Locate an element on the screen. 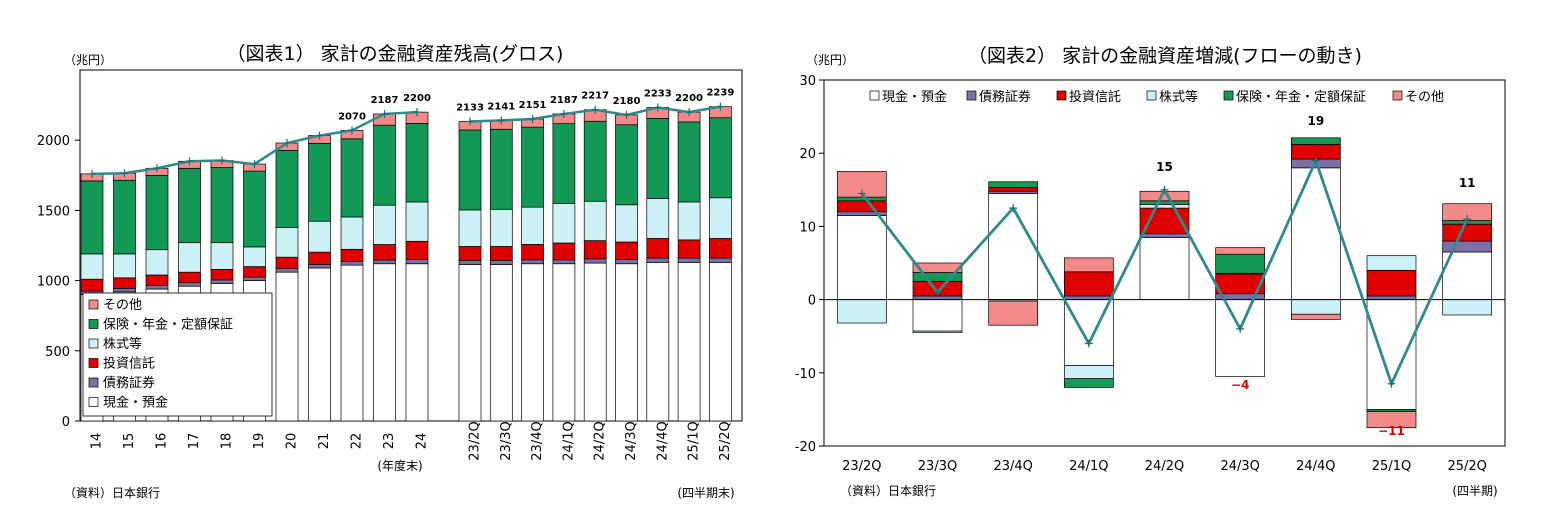 This screenshot has height=526, width=1551. chart2-legend-label-3: 株式等 is located at coordinates (1178, 97).